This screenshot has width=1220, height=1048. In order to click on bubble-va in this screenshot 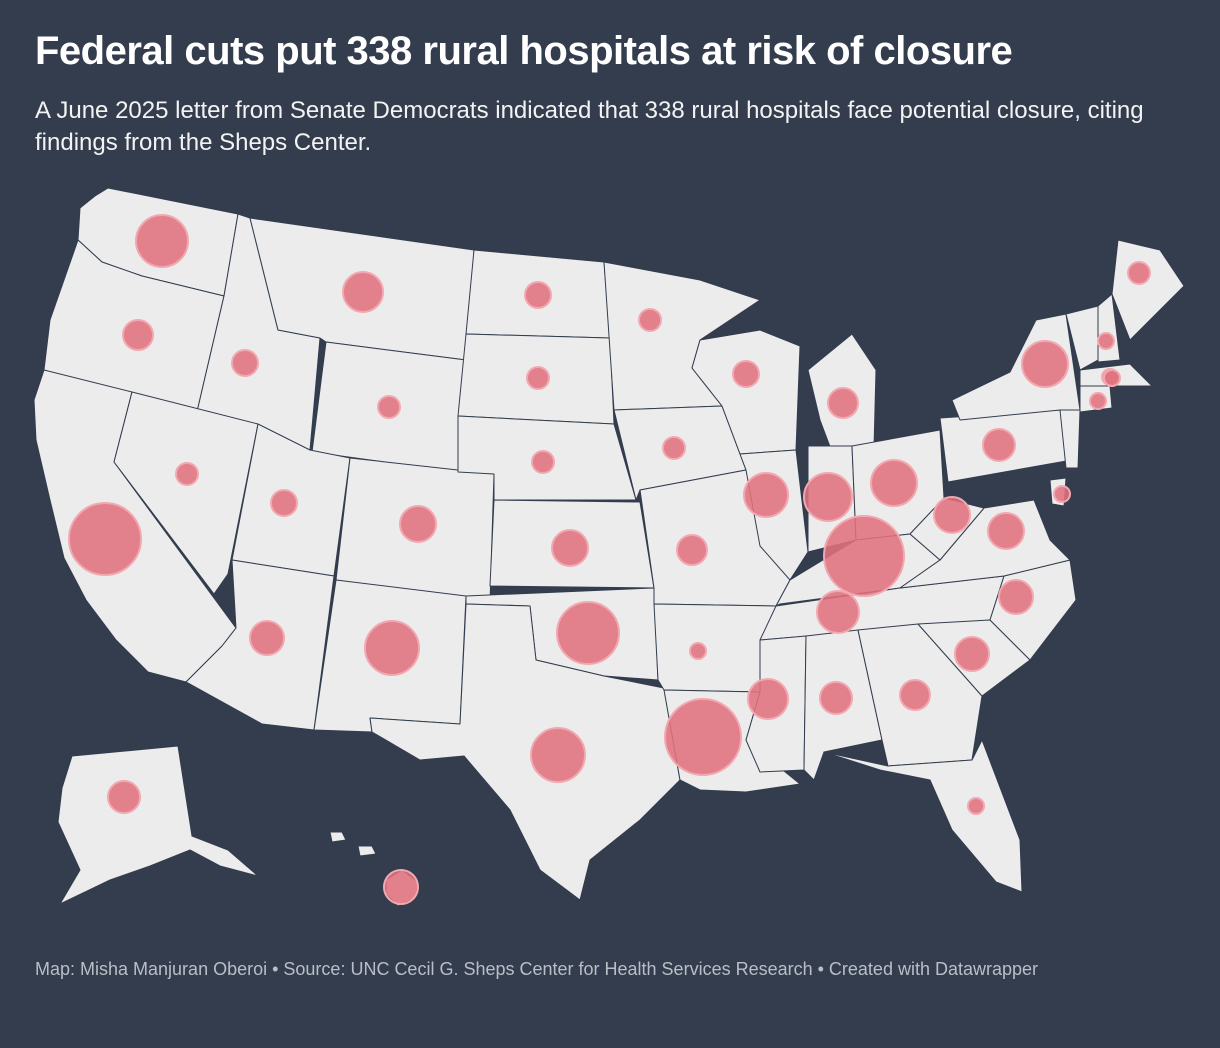, I will do `click(1006, 531)`.